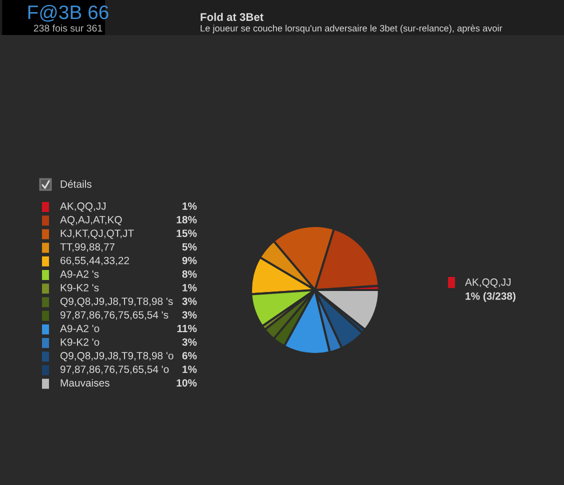 The height and width of the screenshot is (485, 564). What do you see at coordinates (76, 184) in the screenshot?
I see `text: Détails` at bounding box center [76, 184].